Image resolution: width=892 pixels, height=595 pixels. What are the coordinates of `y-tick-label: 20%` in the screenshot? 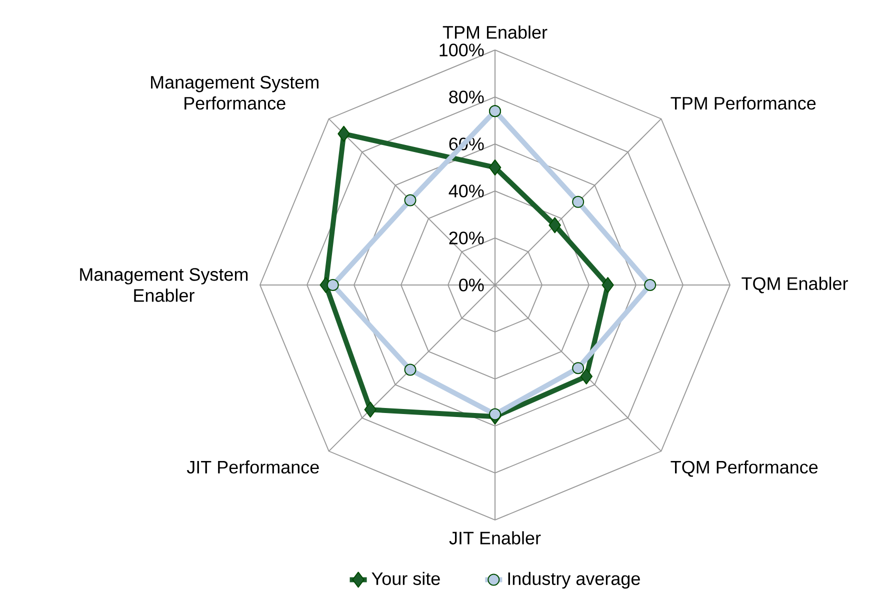 It's located at (466, 238).